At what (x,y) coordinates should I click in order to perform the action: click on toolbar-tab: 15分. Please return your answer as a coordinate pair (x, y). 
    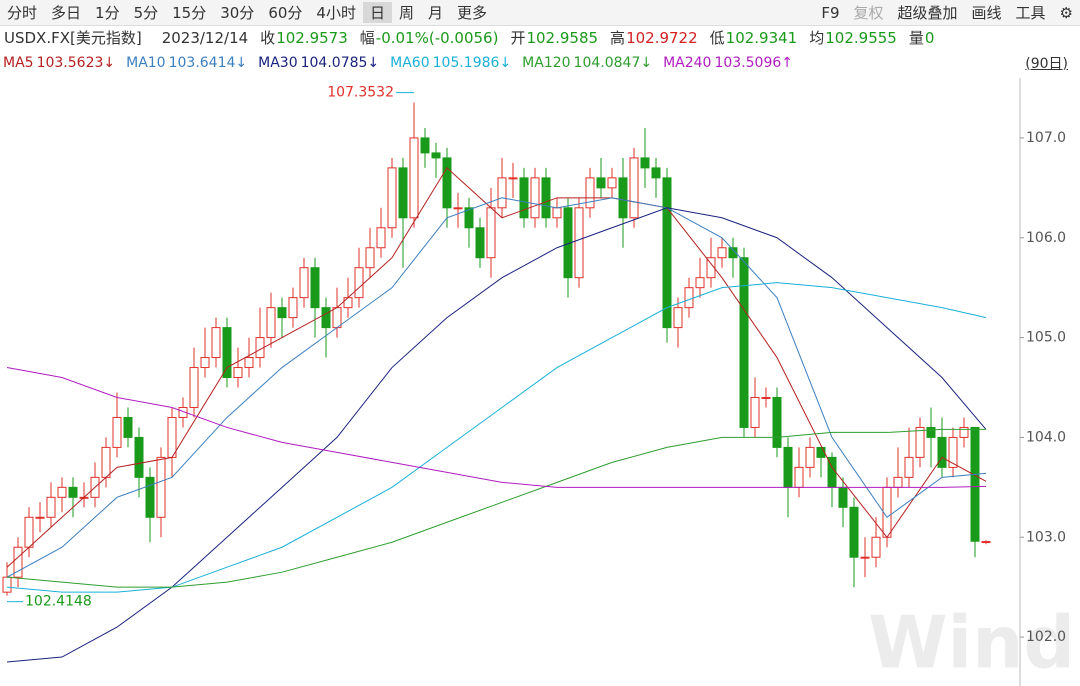
    Looking at the image, I should click on (189, 13).